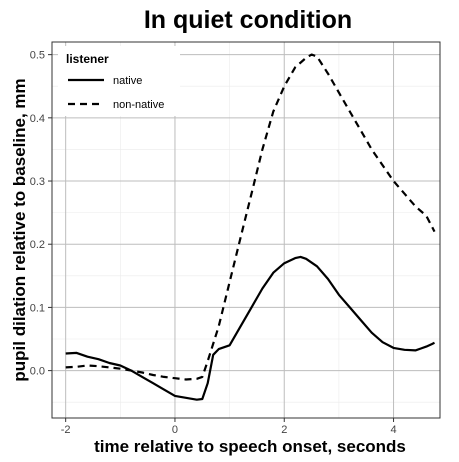 The width and height of the screenshot is (459, 462). Describe the element at coordinates (175, 430) in the screenshot. I see `x-tick-label: 0` at that location.